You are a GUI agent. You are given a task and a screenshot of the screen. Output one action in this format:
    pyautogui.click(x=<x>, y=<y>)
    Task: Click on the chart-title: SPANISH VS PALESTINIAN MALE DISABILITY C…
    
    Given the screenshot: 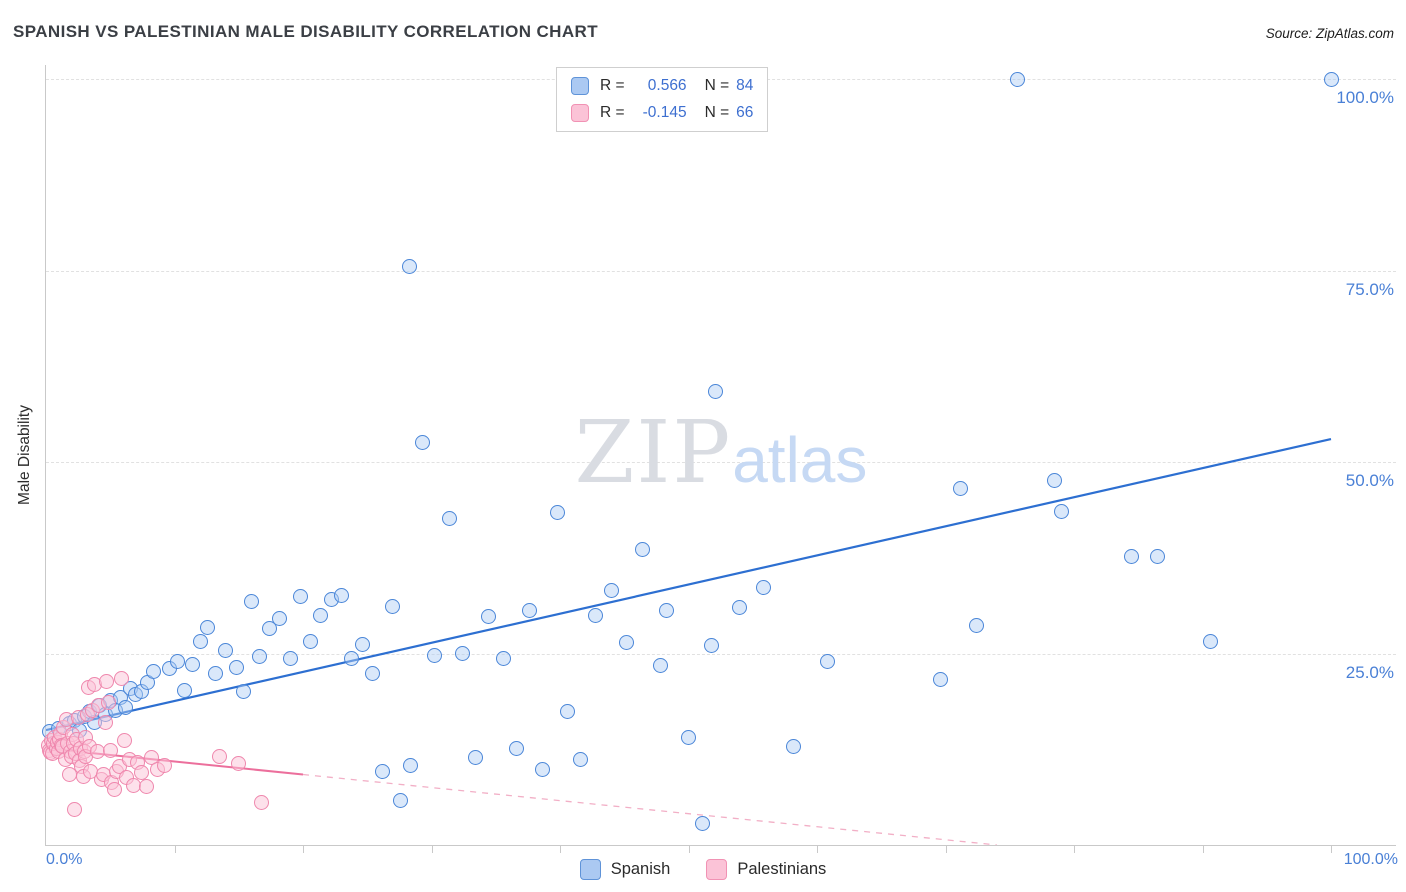 What is the action you would take?
    pyautogui.click(x=305, y=31)
    